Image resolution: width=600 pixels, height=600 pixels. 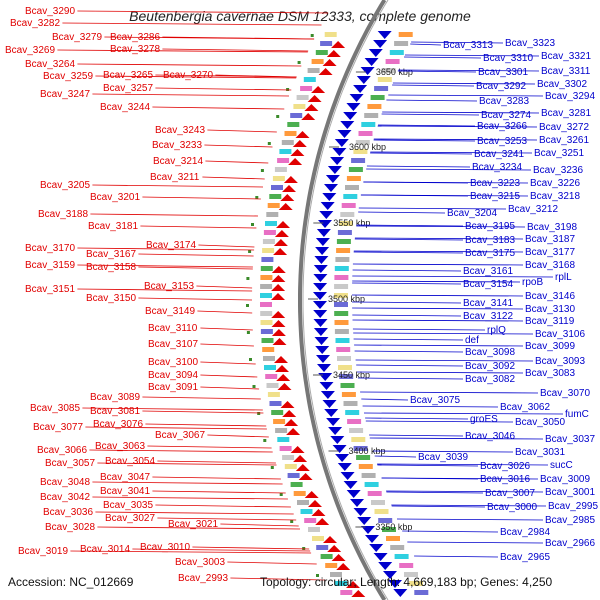 I want to click on gene-label: Bcav_3094, so click(x=173, y=375).